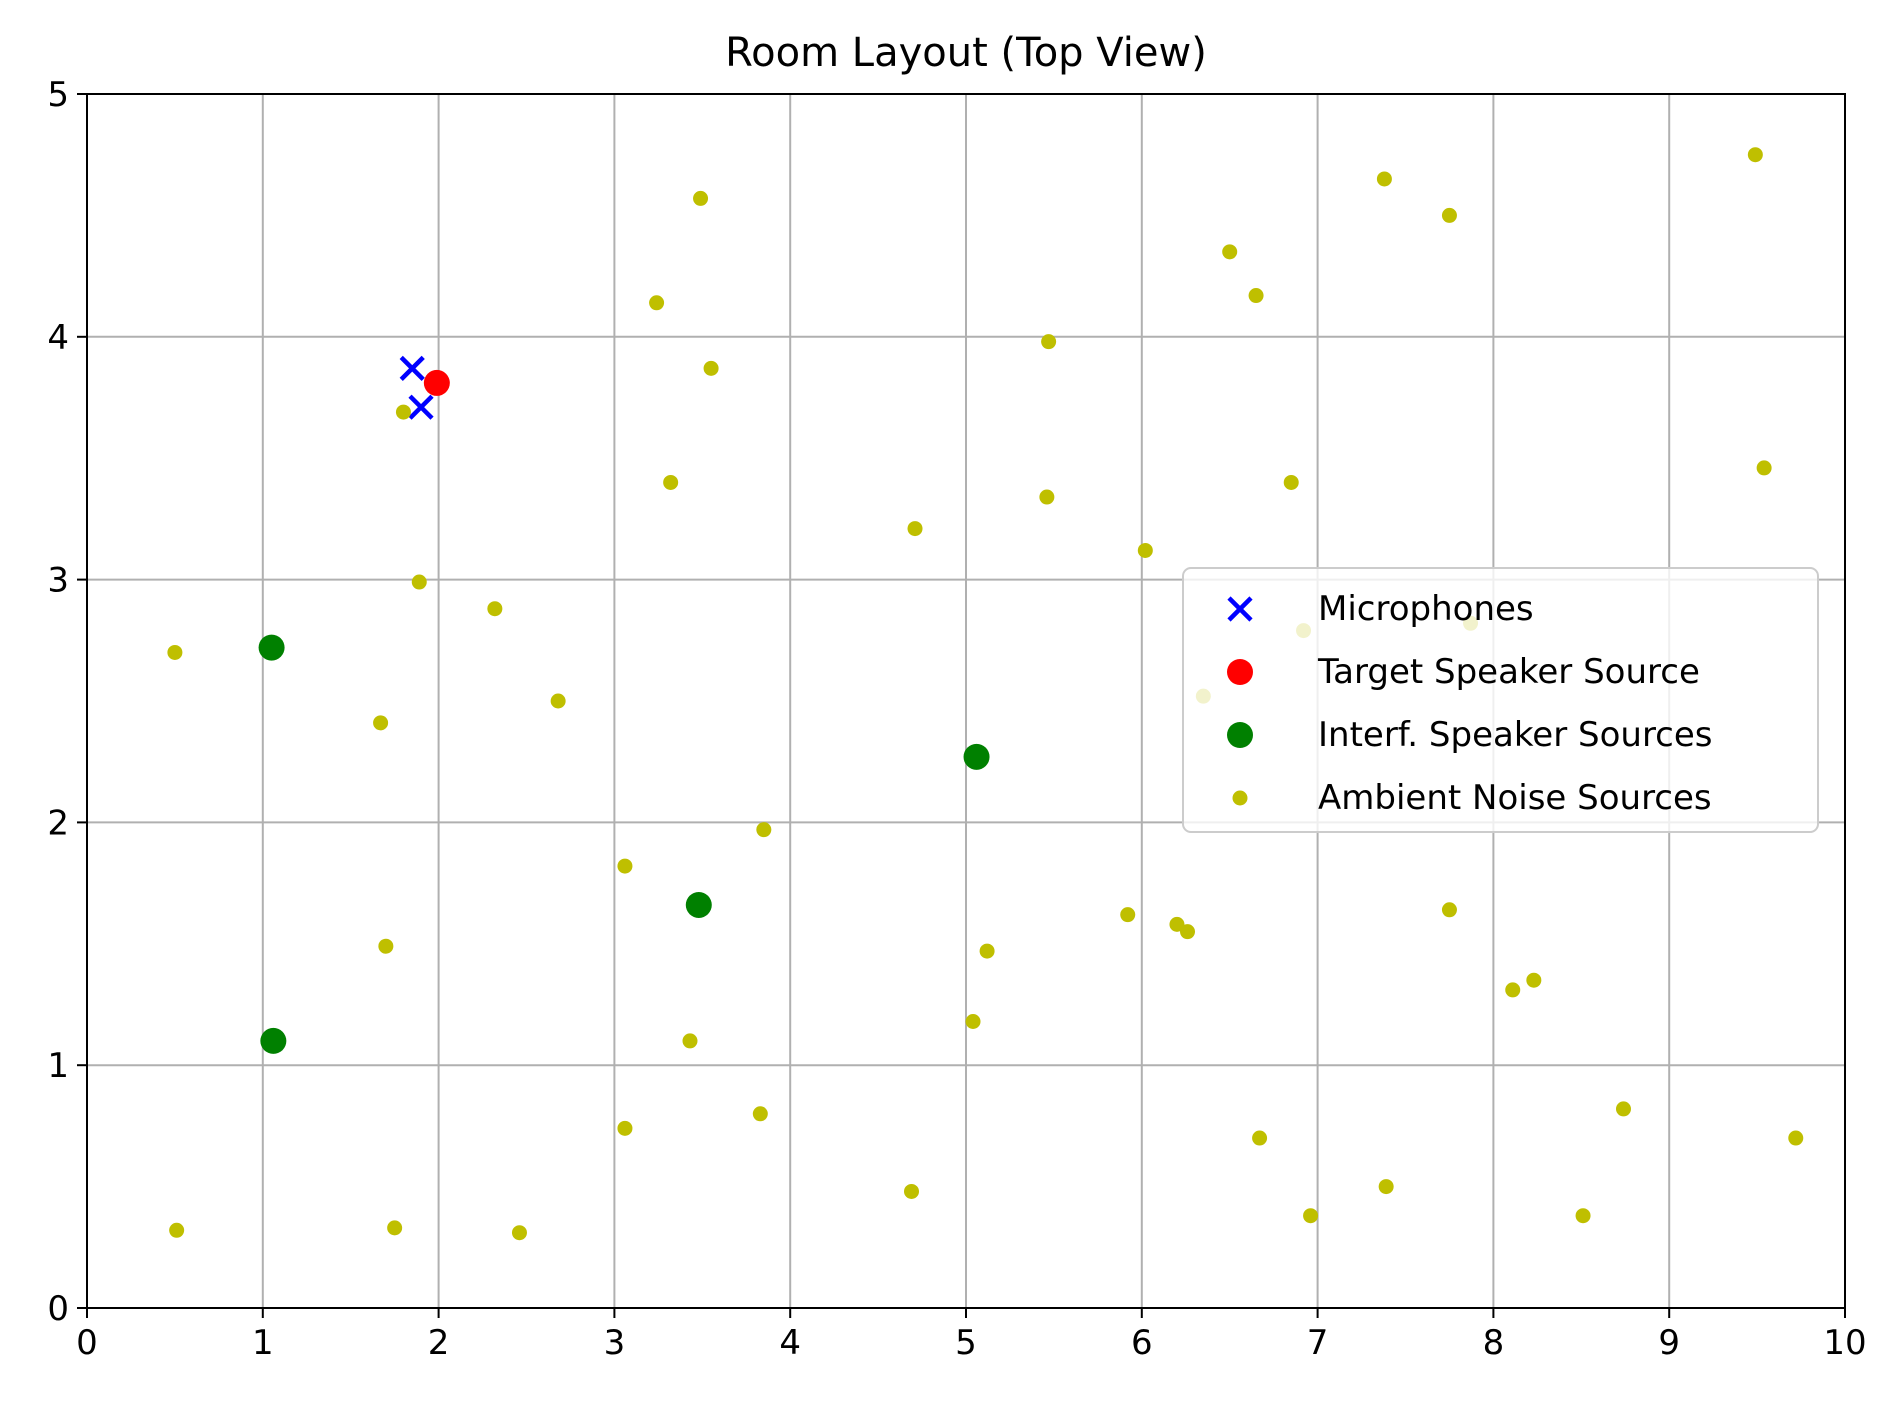  I want to click on legend-label: Interf. Speaker Sources, so click(1515, 735).